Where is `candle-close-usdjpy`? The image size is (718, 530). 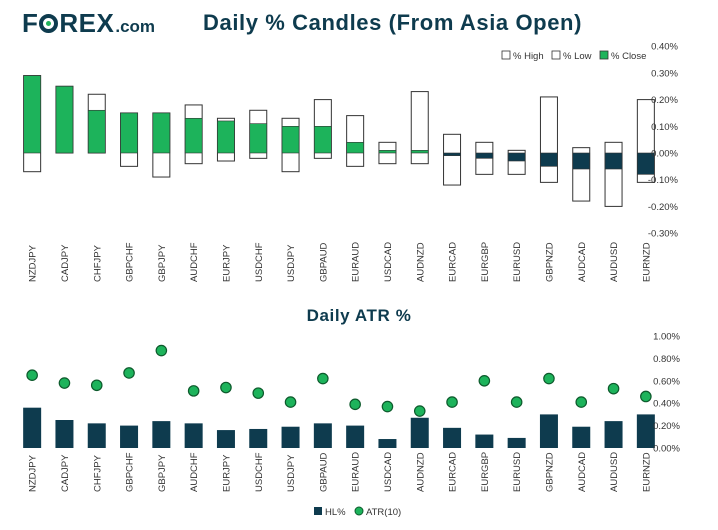 candle-close-usdjpy is located at coordinates (290, 140).